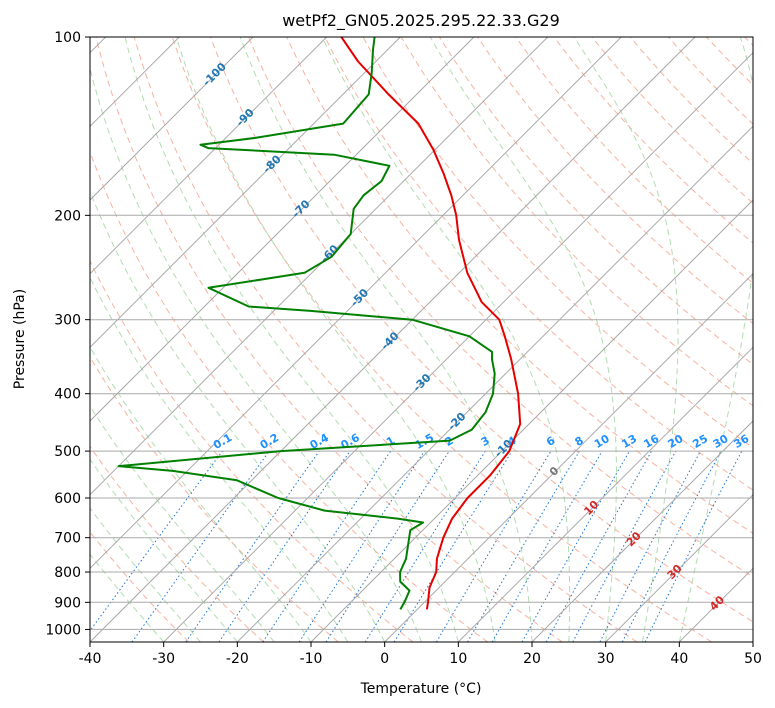  What do you see at coordinates (67, 603) in the screenshot?
I see `y-tick-label: 900` at bounding box center [67, 603].